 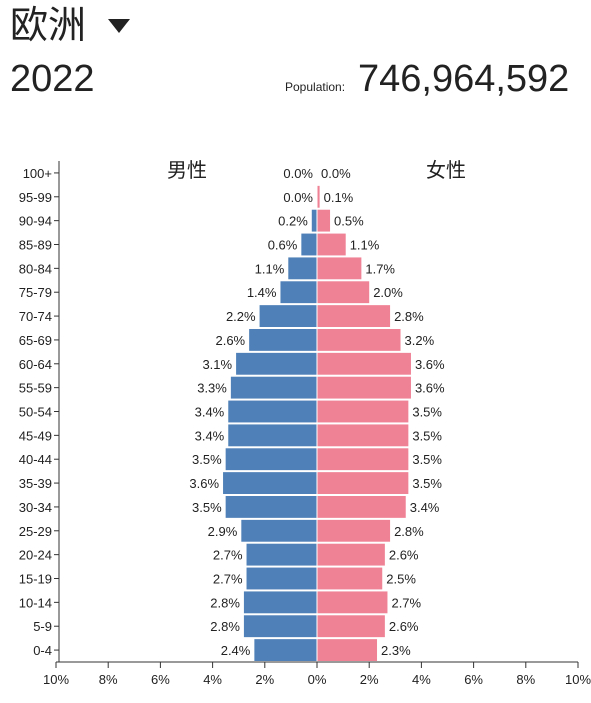 What do you see at coordinates (228, 579) in the screenshot?
I see `male-value-label: 2.7%` at bounding box center [228, 579].